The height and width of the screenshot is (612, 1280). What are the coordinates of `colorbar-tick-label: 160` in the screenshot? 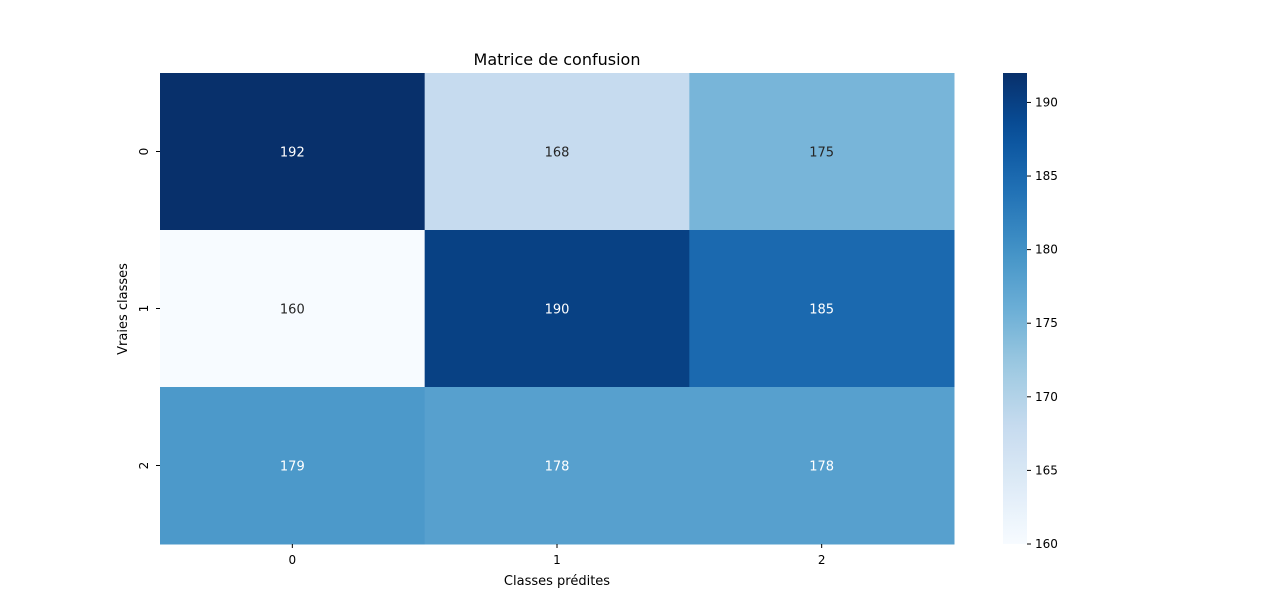 It's located at (1046, 544).